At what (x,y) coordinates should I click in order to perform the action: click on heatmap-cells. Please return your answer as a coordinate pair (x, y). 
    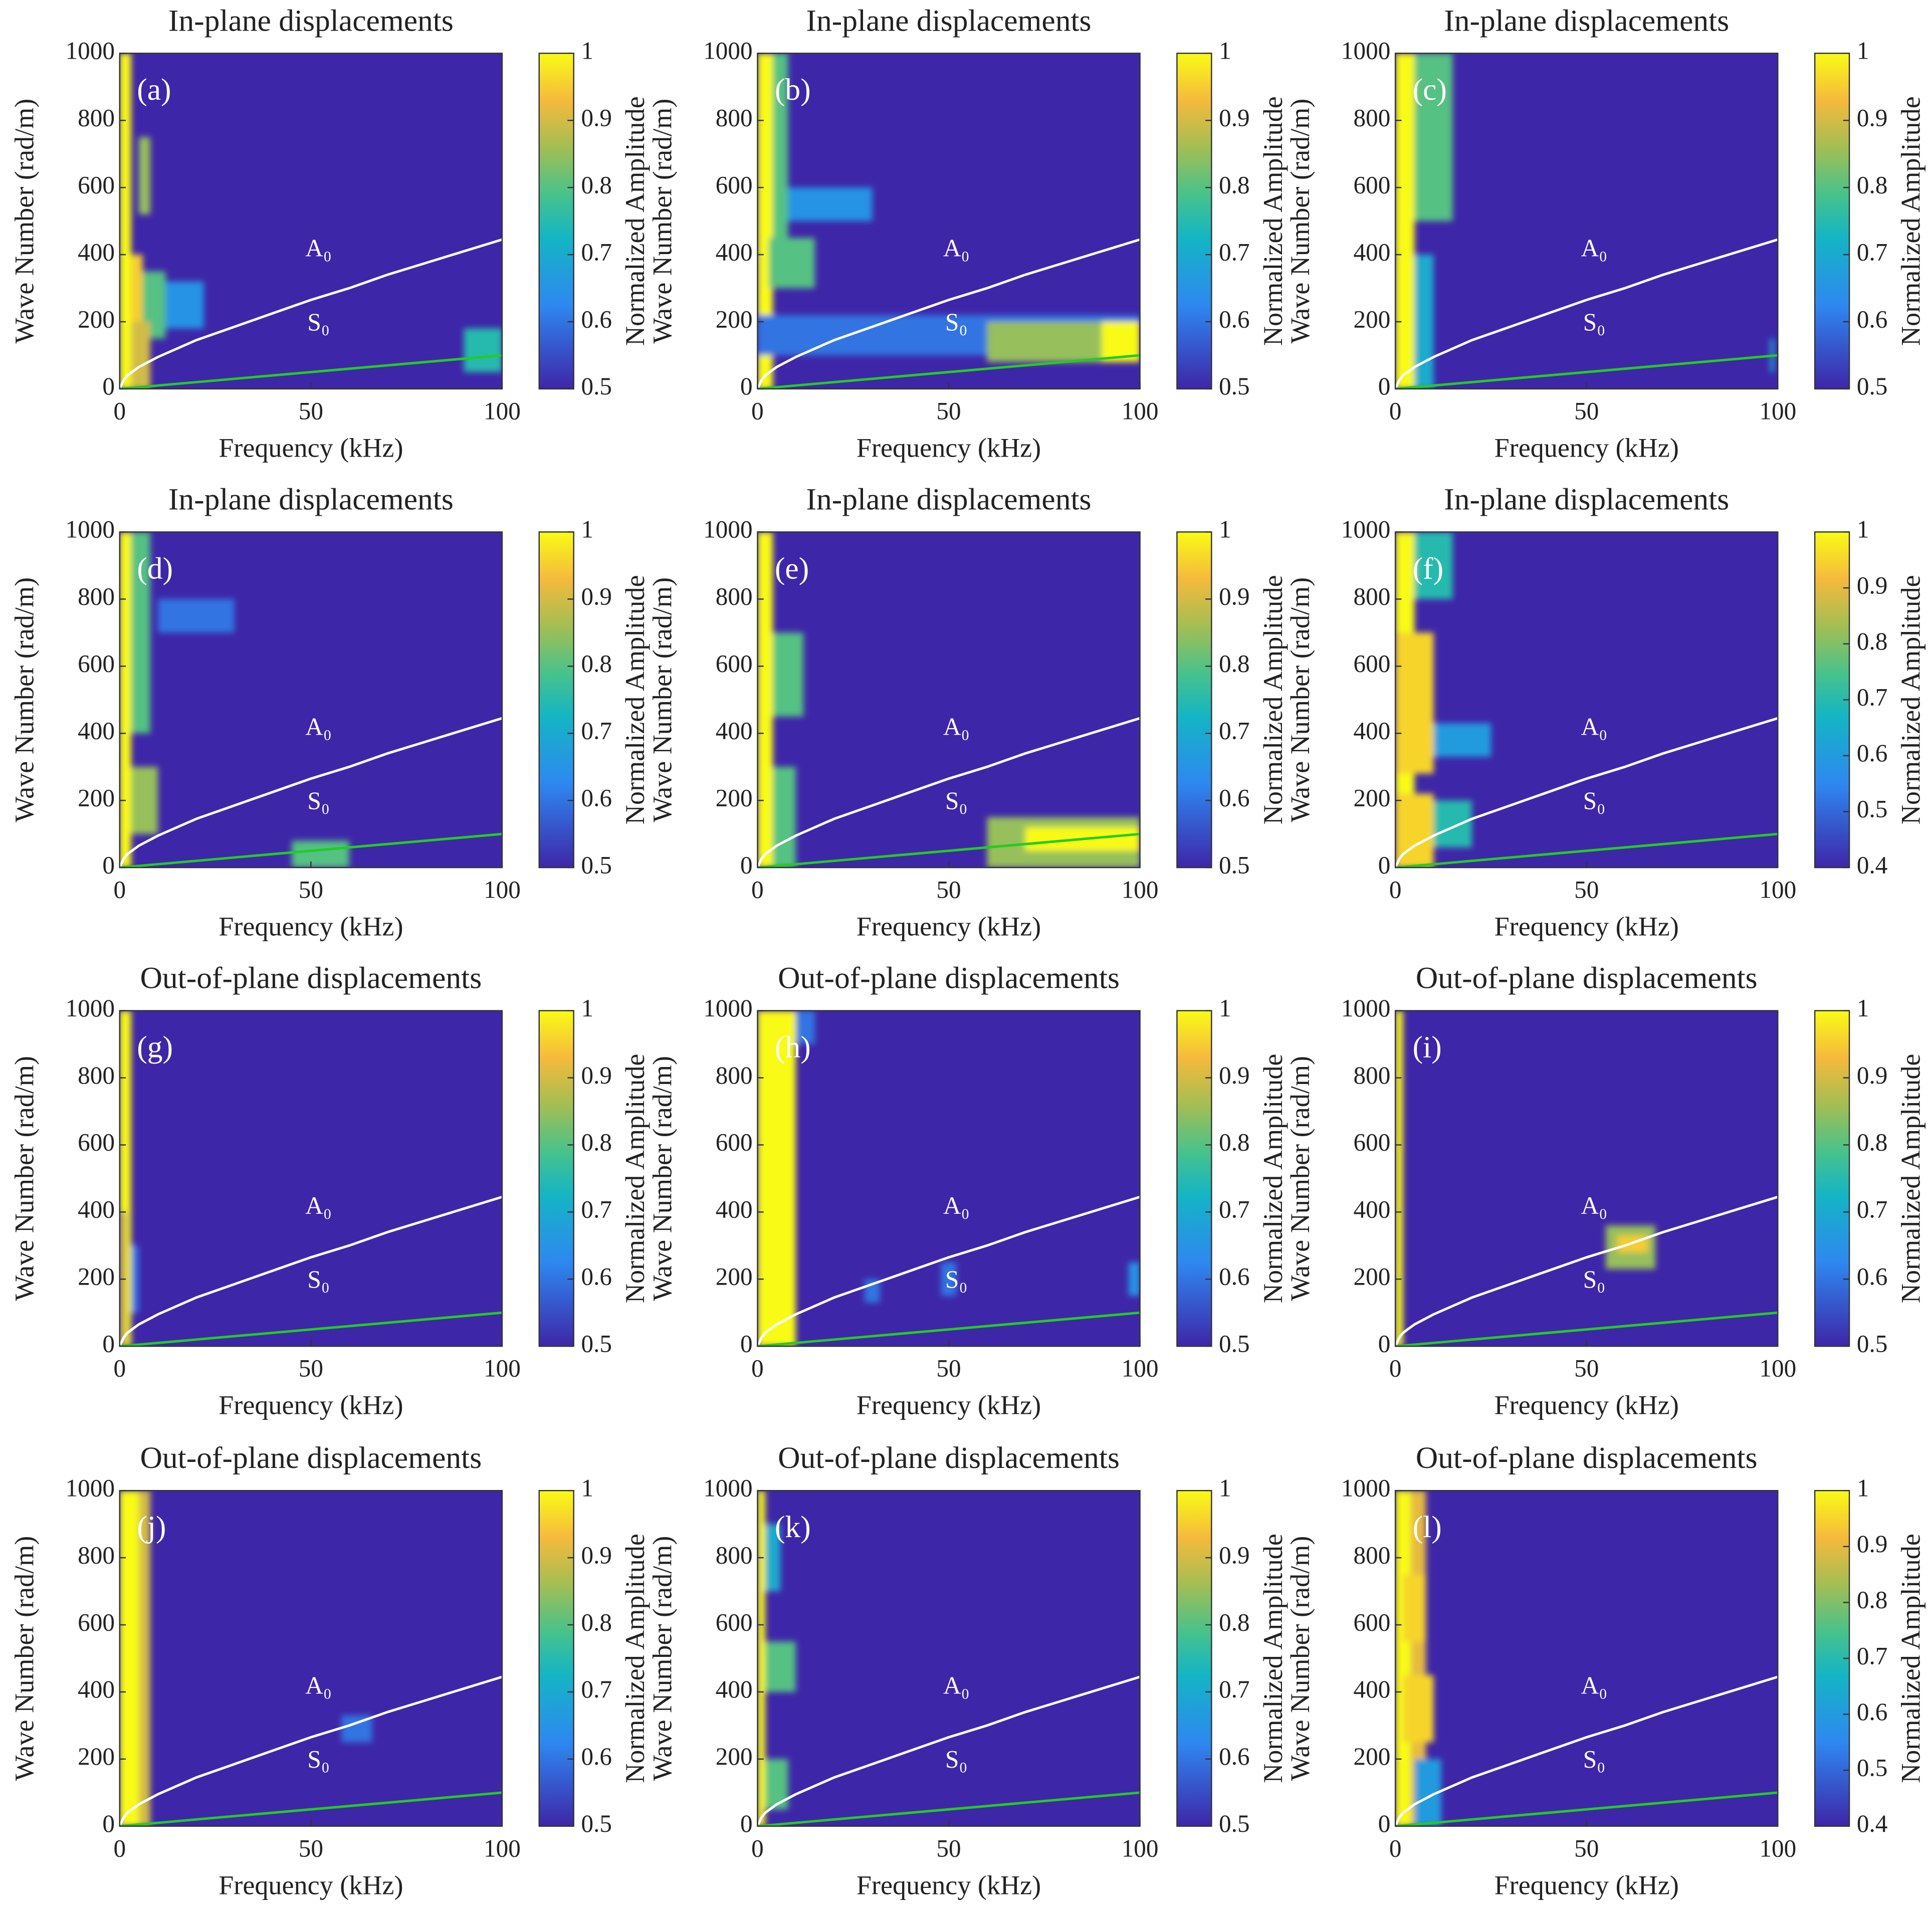
    Looking at the image, I should click on (948, 1178).